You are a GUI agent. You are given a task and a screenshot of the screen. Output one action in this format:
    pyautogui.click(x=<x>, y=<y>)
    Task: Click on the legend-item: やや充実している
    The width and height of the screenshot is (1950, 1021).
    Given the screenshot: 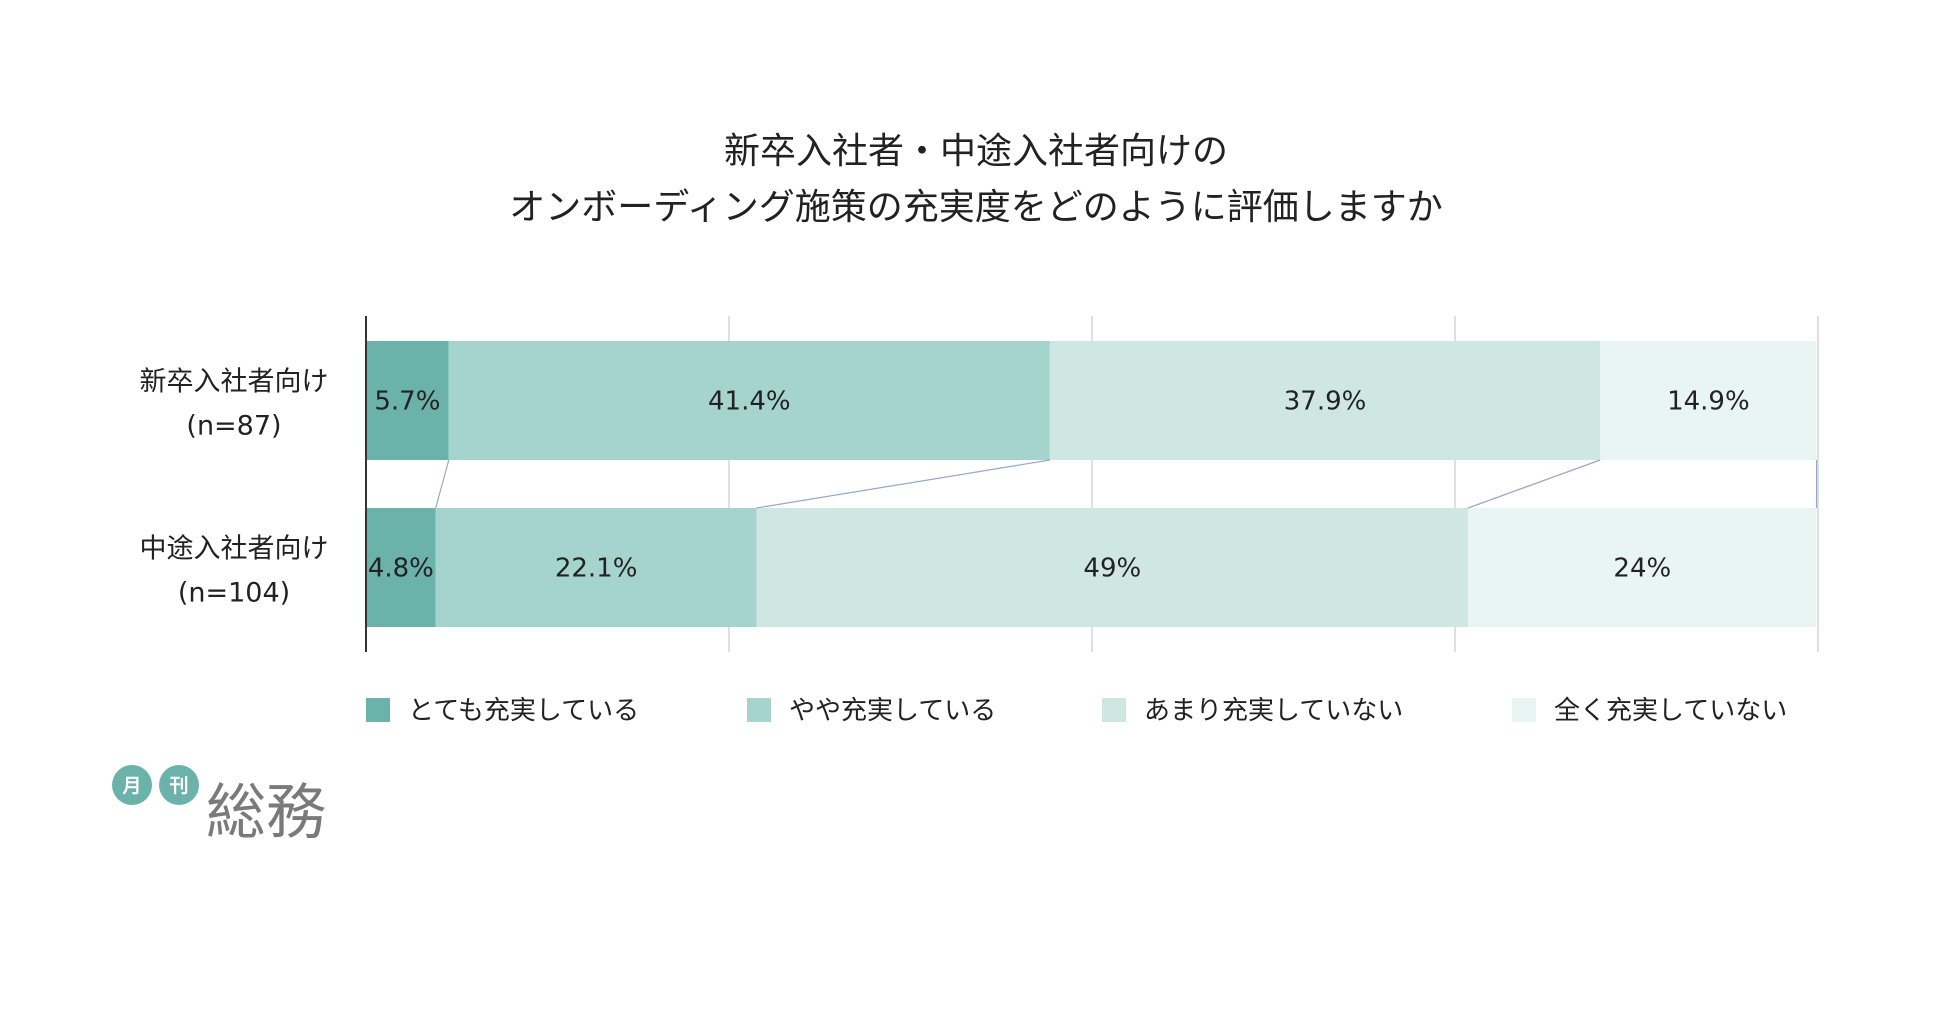 What is the action you would take?
    pyautogui.click(x=871, y=711)
    